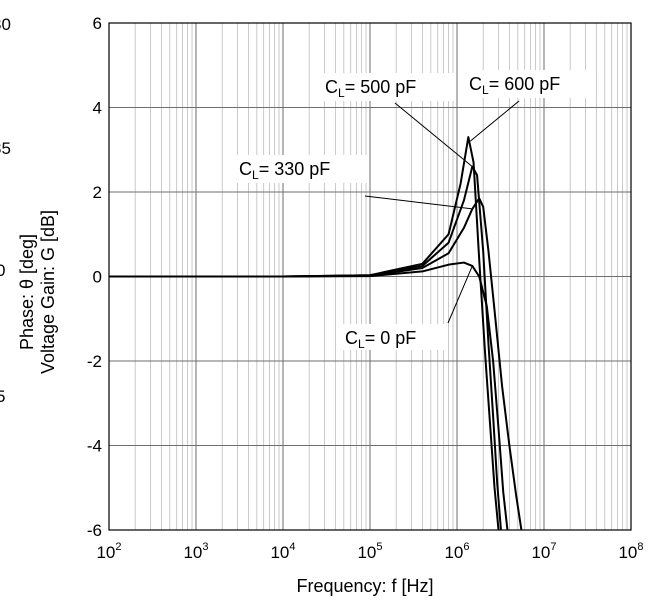 The image size is (656, 600). I want to click on y-tick-label: 0, so click(97, 277).